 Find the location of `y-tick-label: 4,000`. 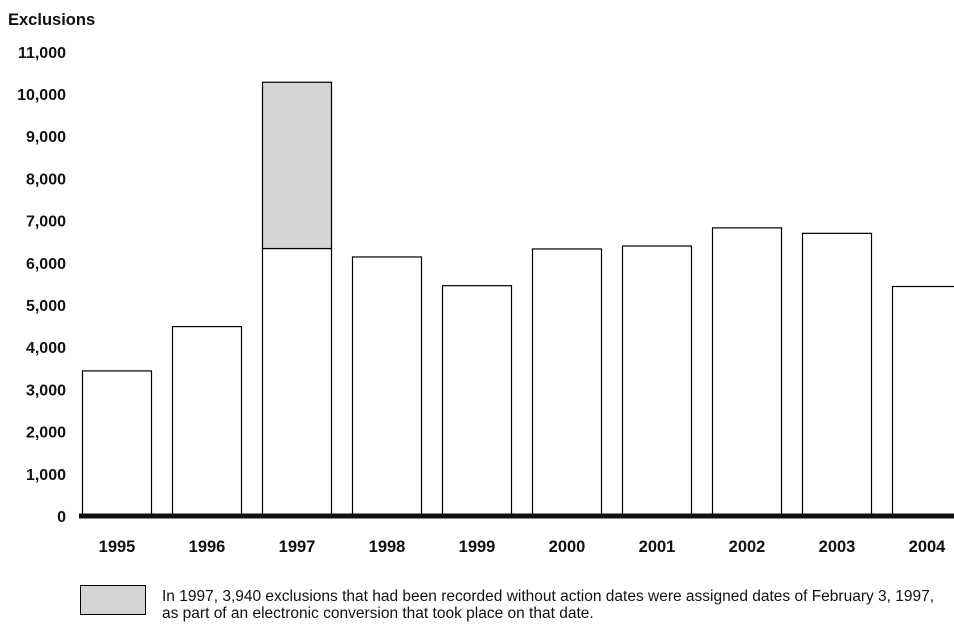

y-tick-label: 4,000 is located at coordinates (46, 348).